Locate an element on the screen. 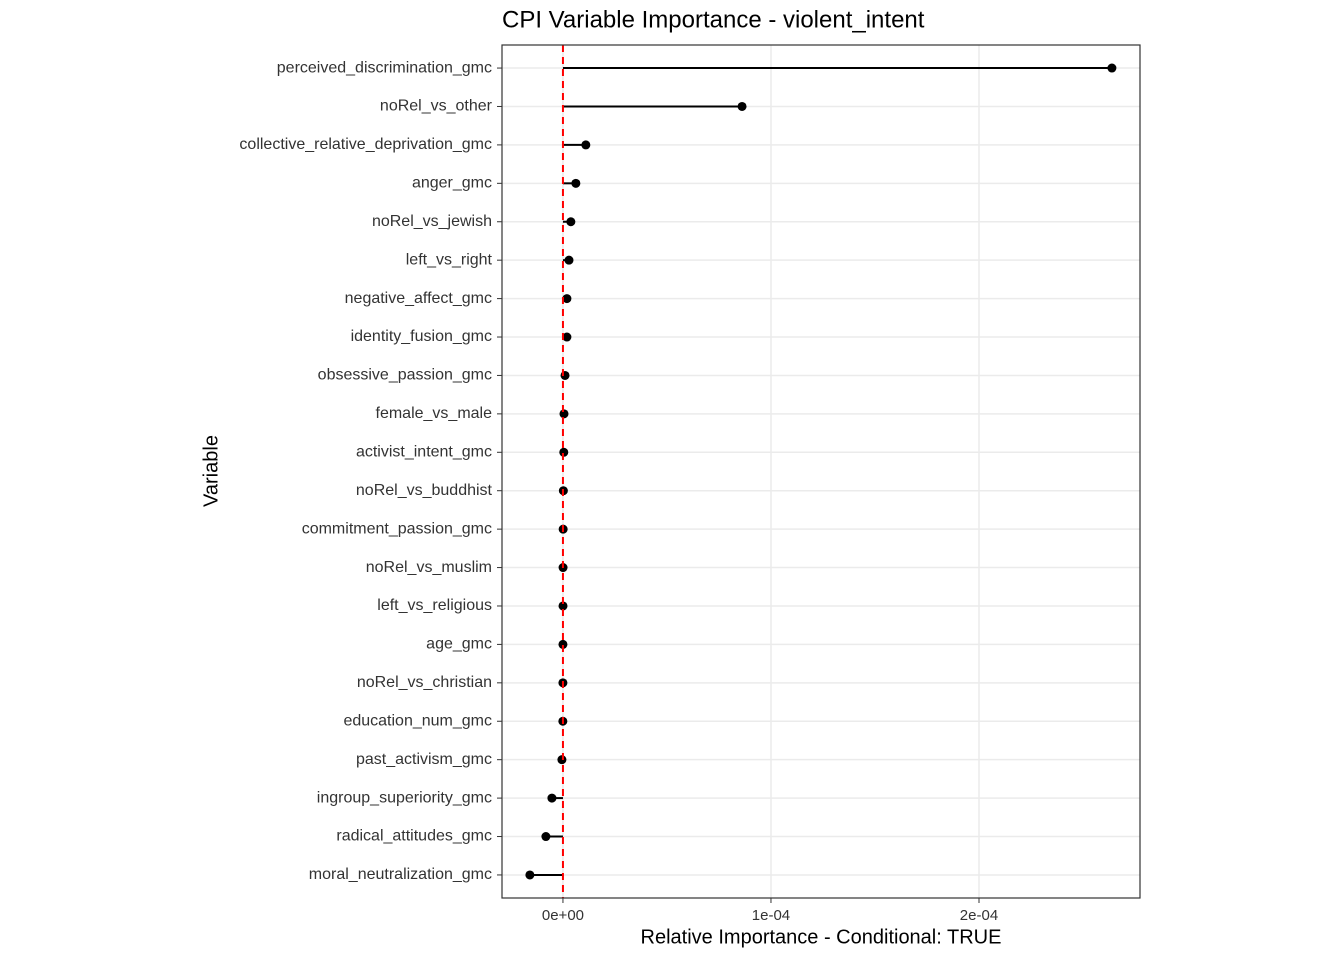 The image size is (1344, 965). x-tick-label: 0e+00 is located at coordinates (563, 915).